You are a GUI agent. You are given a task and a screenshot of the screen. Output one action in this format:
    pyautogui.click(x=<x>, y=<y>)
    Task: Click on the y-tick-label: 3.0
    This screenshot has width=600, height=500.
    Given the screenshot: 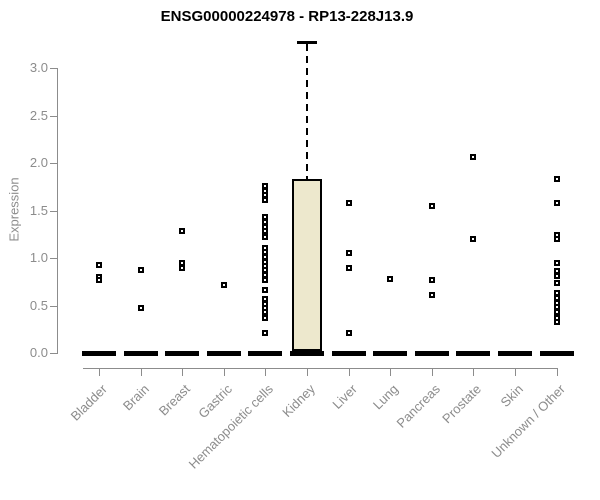 What is the action you would take?
    pyautogui.click(x=38, y=67)
    